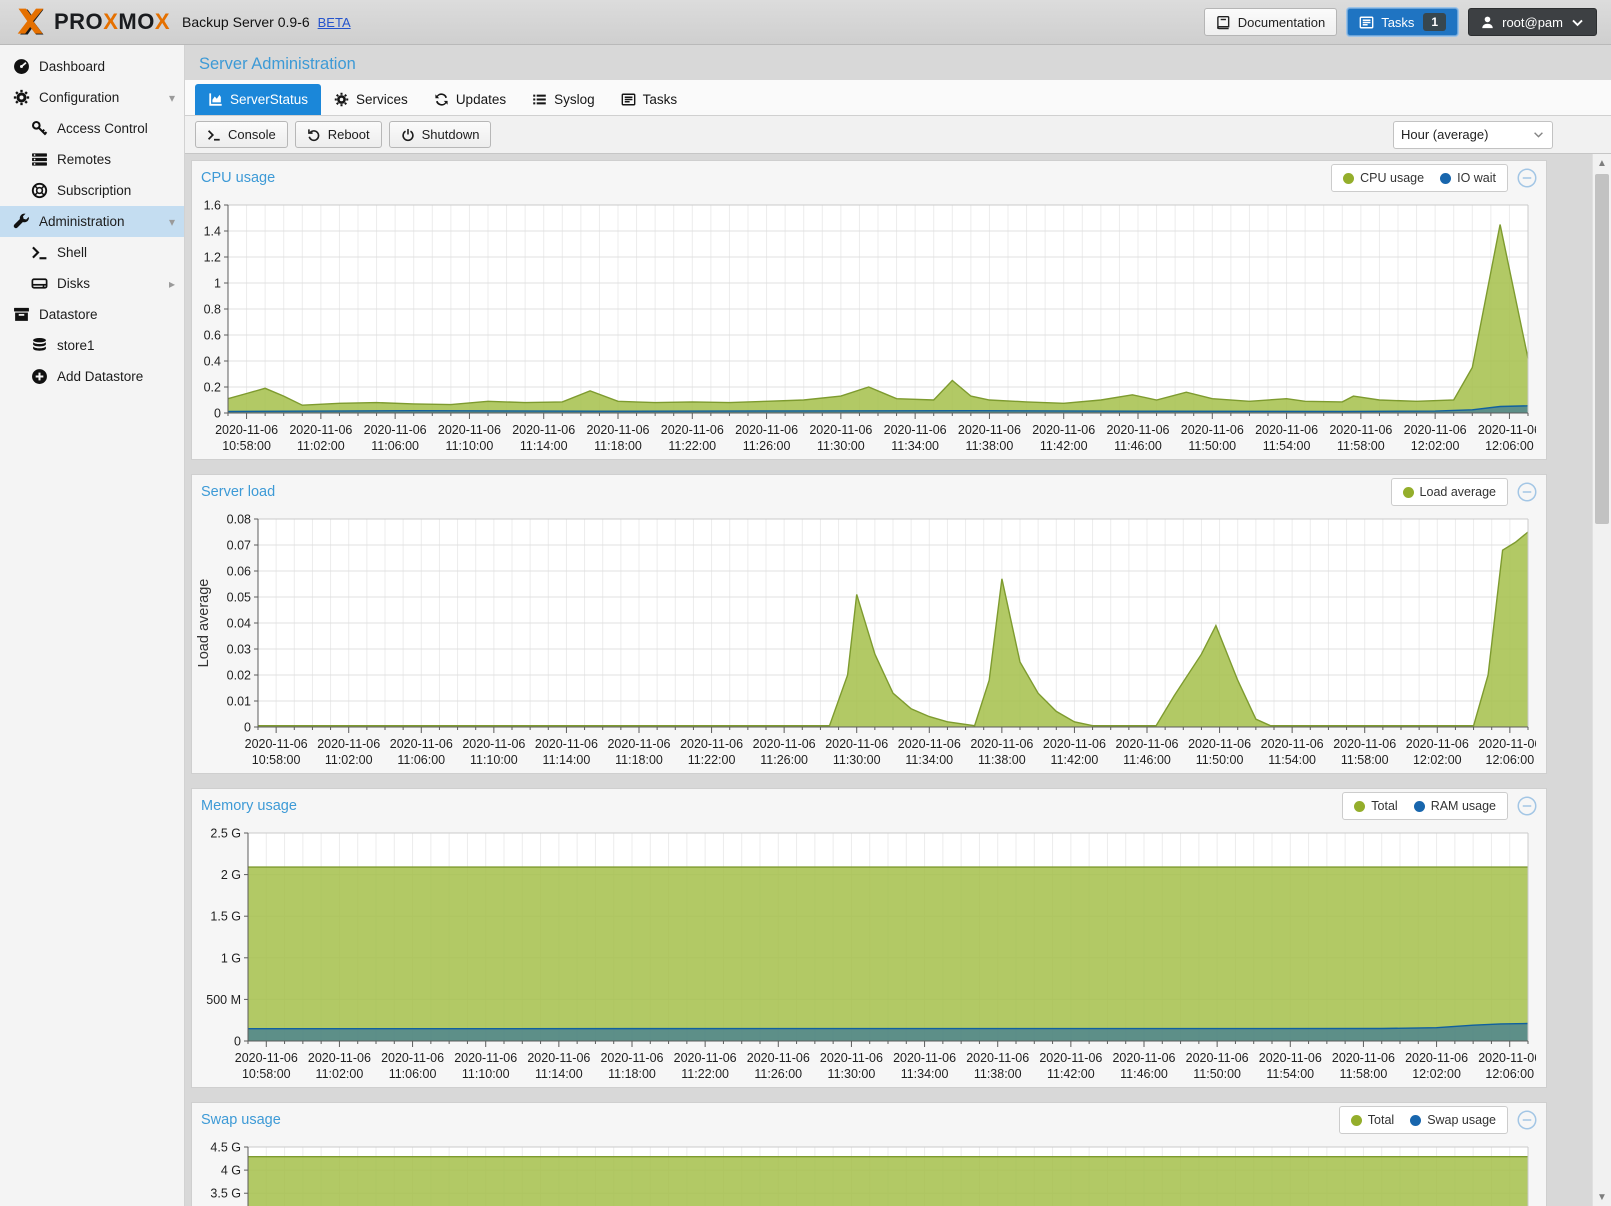 The height and width of the screenshot is (1206, 1611). What do you see at coordinates (1223, 22) in the screenshot?
I see `book-icon` at bounding box center [1223, 22].